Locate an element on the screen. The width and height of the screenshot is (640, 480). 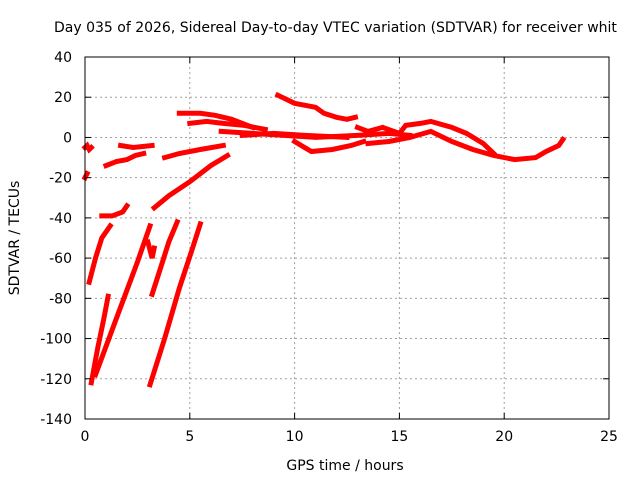
y-tick-label: -80 is located at coordinates (60, 299).